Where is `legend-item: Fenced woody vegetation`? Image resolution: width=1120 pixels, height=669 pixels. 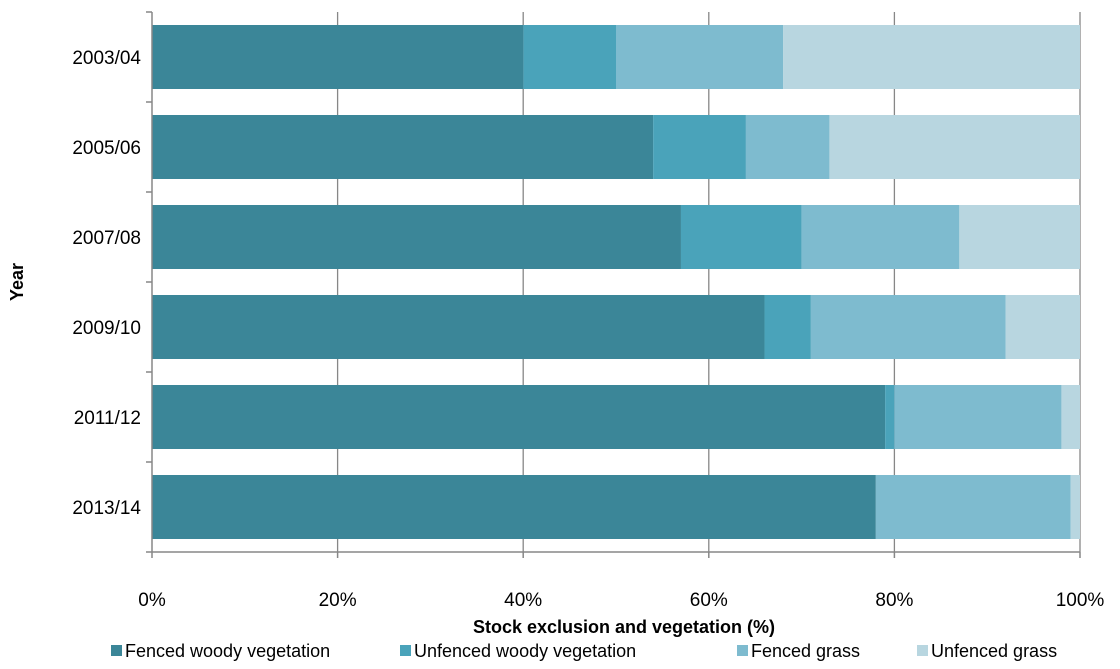
legend-item: Fenced woody vegetation is located at coordinates (220, 651).